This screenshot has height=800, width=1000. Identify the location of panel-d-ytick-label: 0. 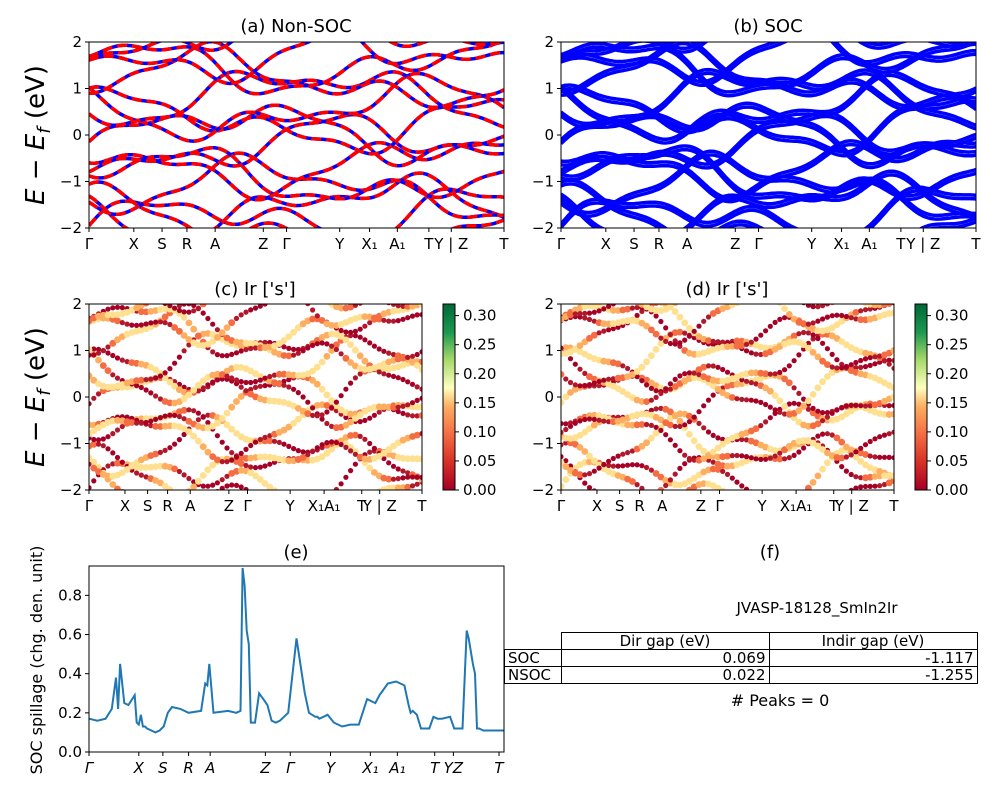
(549, 397).